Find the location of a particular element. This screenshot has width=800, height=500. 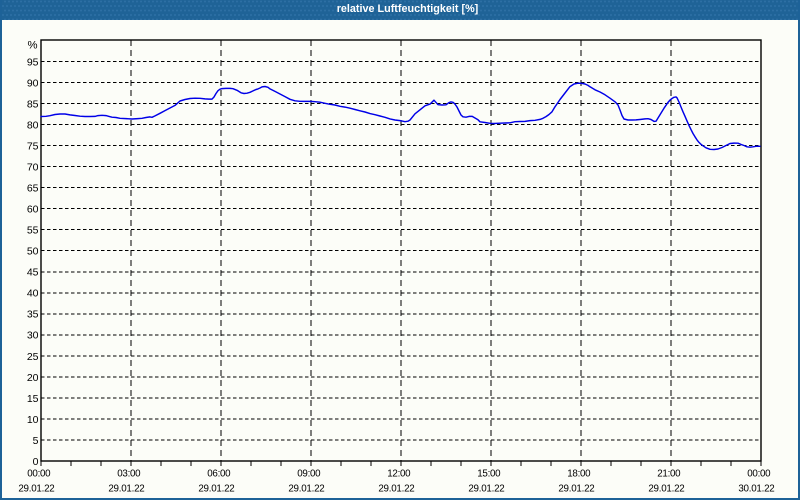

svg-text: 03:00 is located at coordinates (129, 474).